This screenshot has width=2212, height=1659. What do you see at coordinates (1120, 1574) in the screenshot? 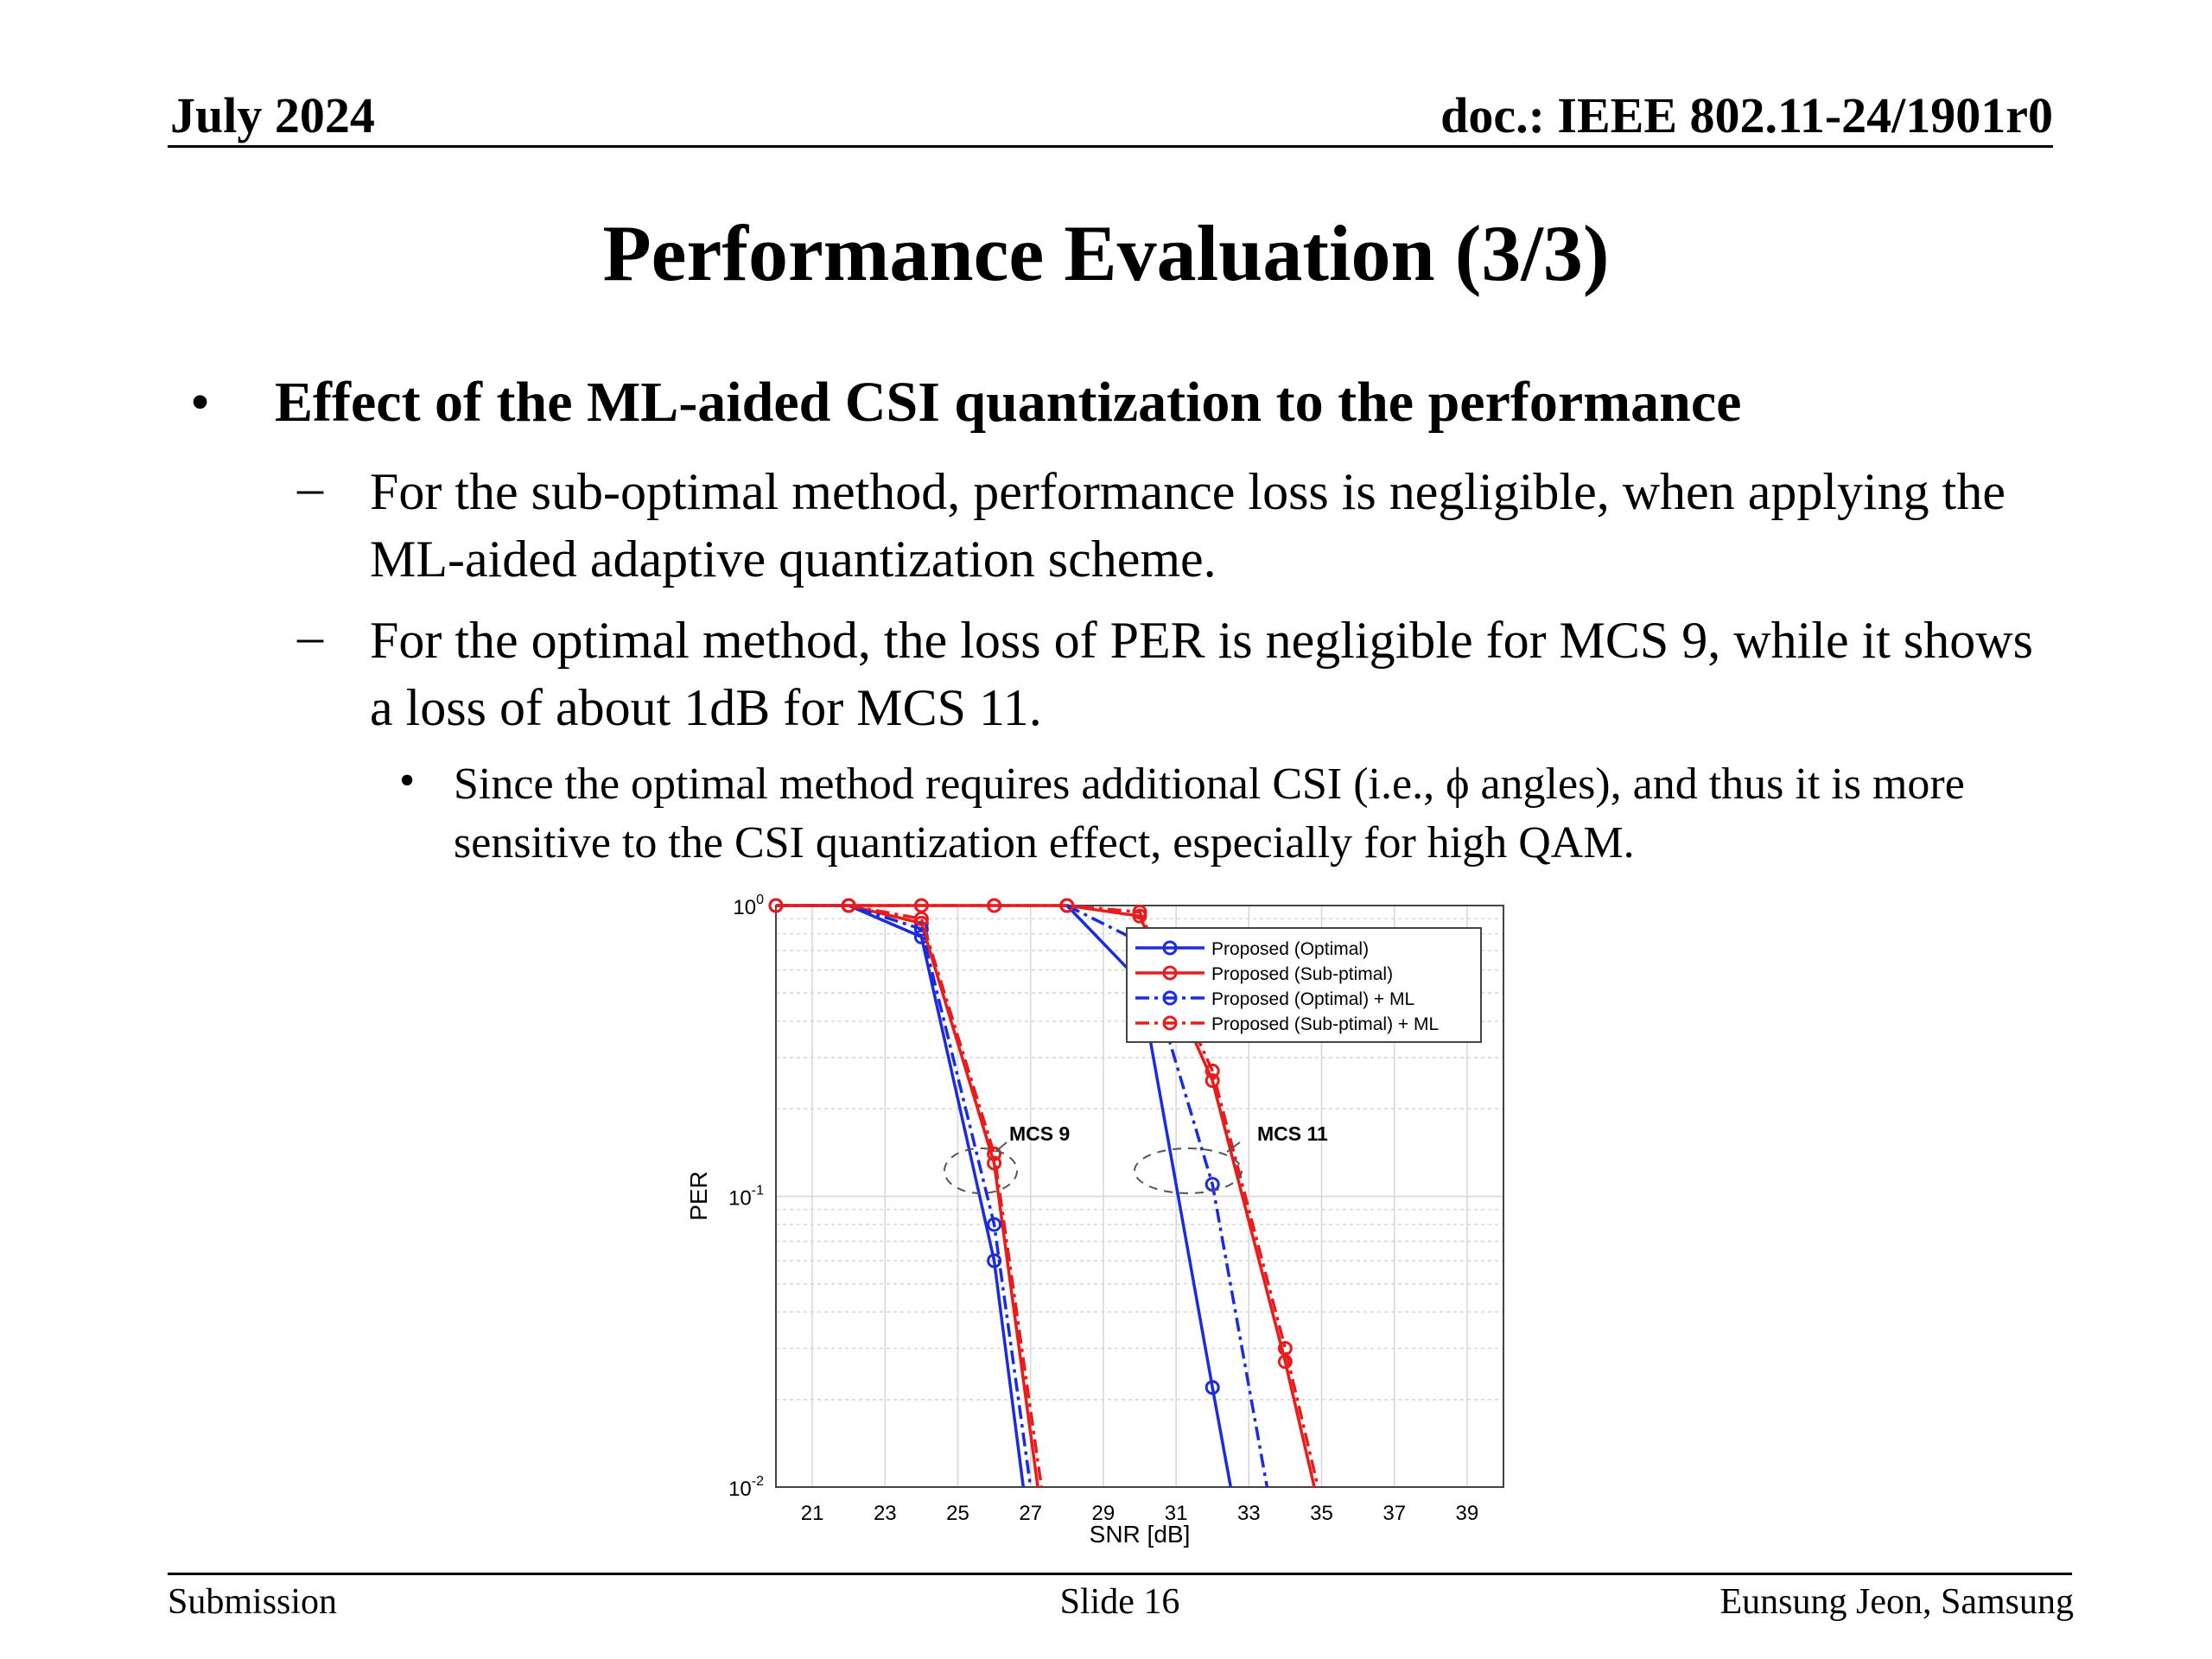
I see `footer-rule` at bounding box center [1120, 1574].